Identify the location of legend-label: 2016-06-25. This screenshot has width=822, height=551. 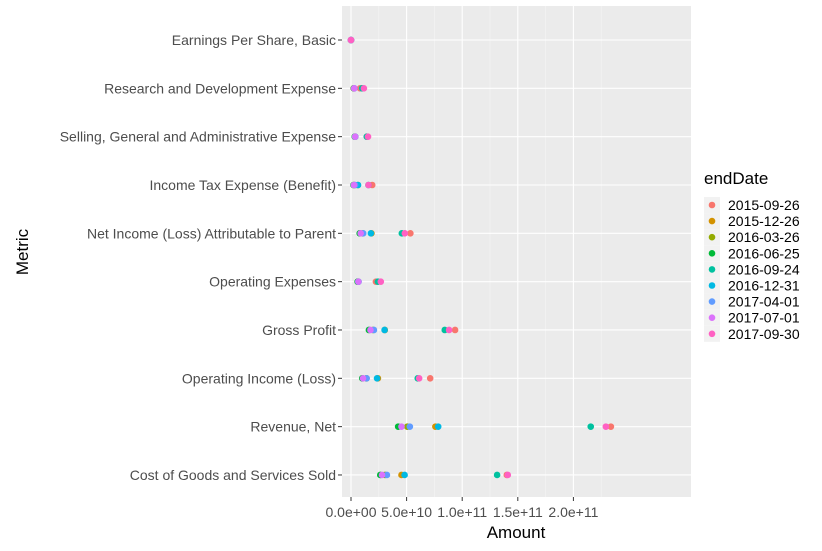
(764, 253).